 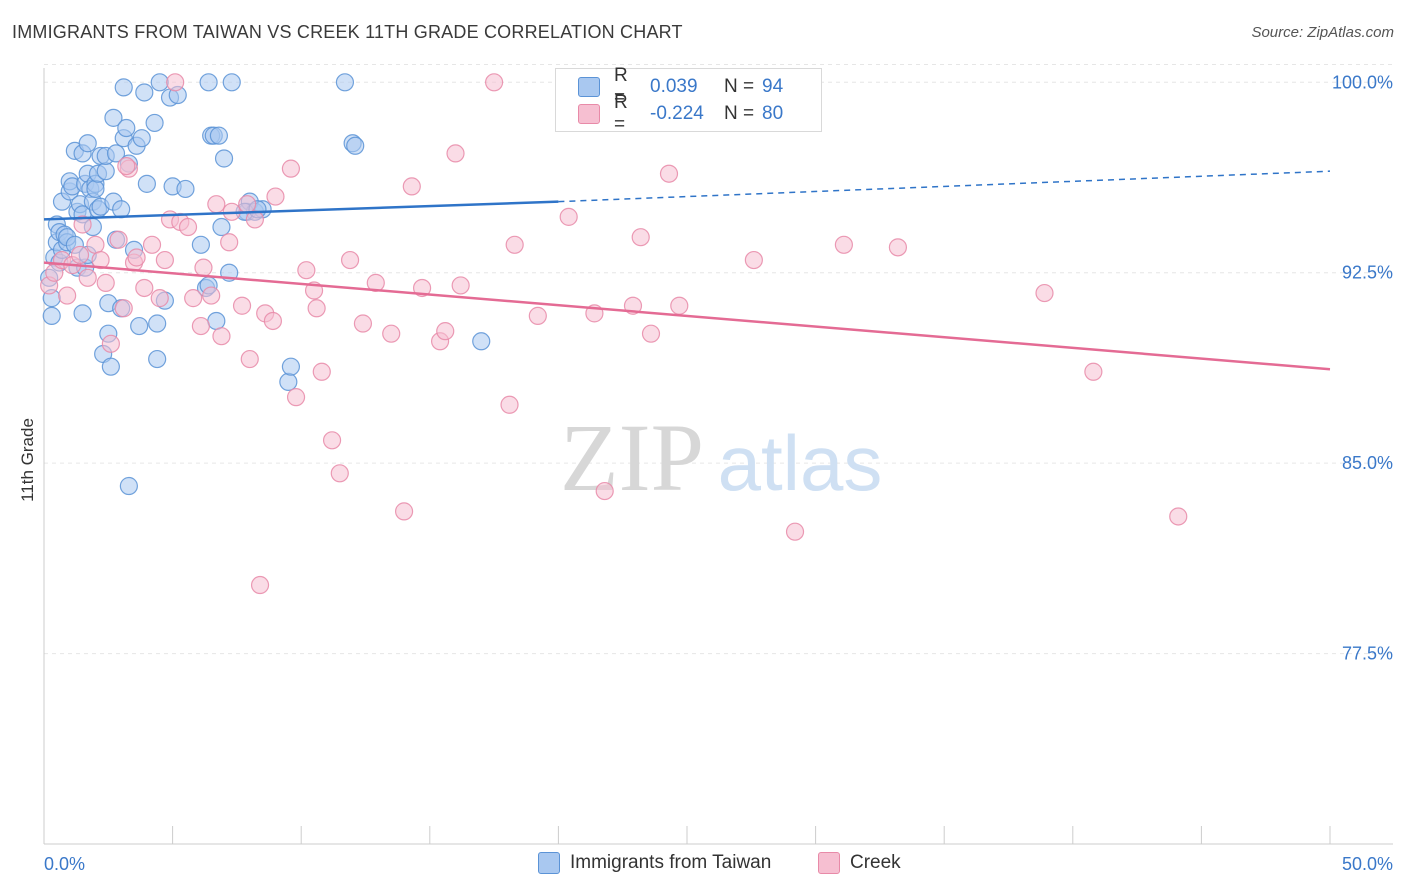 I want to click on x-tick-label: 0.0%, so click(x=64, y=864).